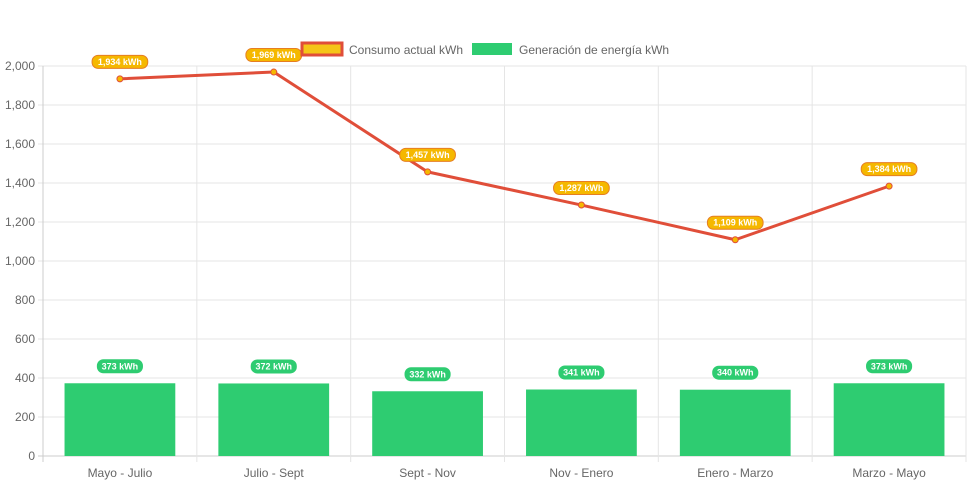  I want to click on y-tick-label: 1,800, so click(20, 105).